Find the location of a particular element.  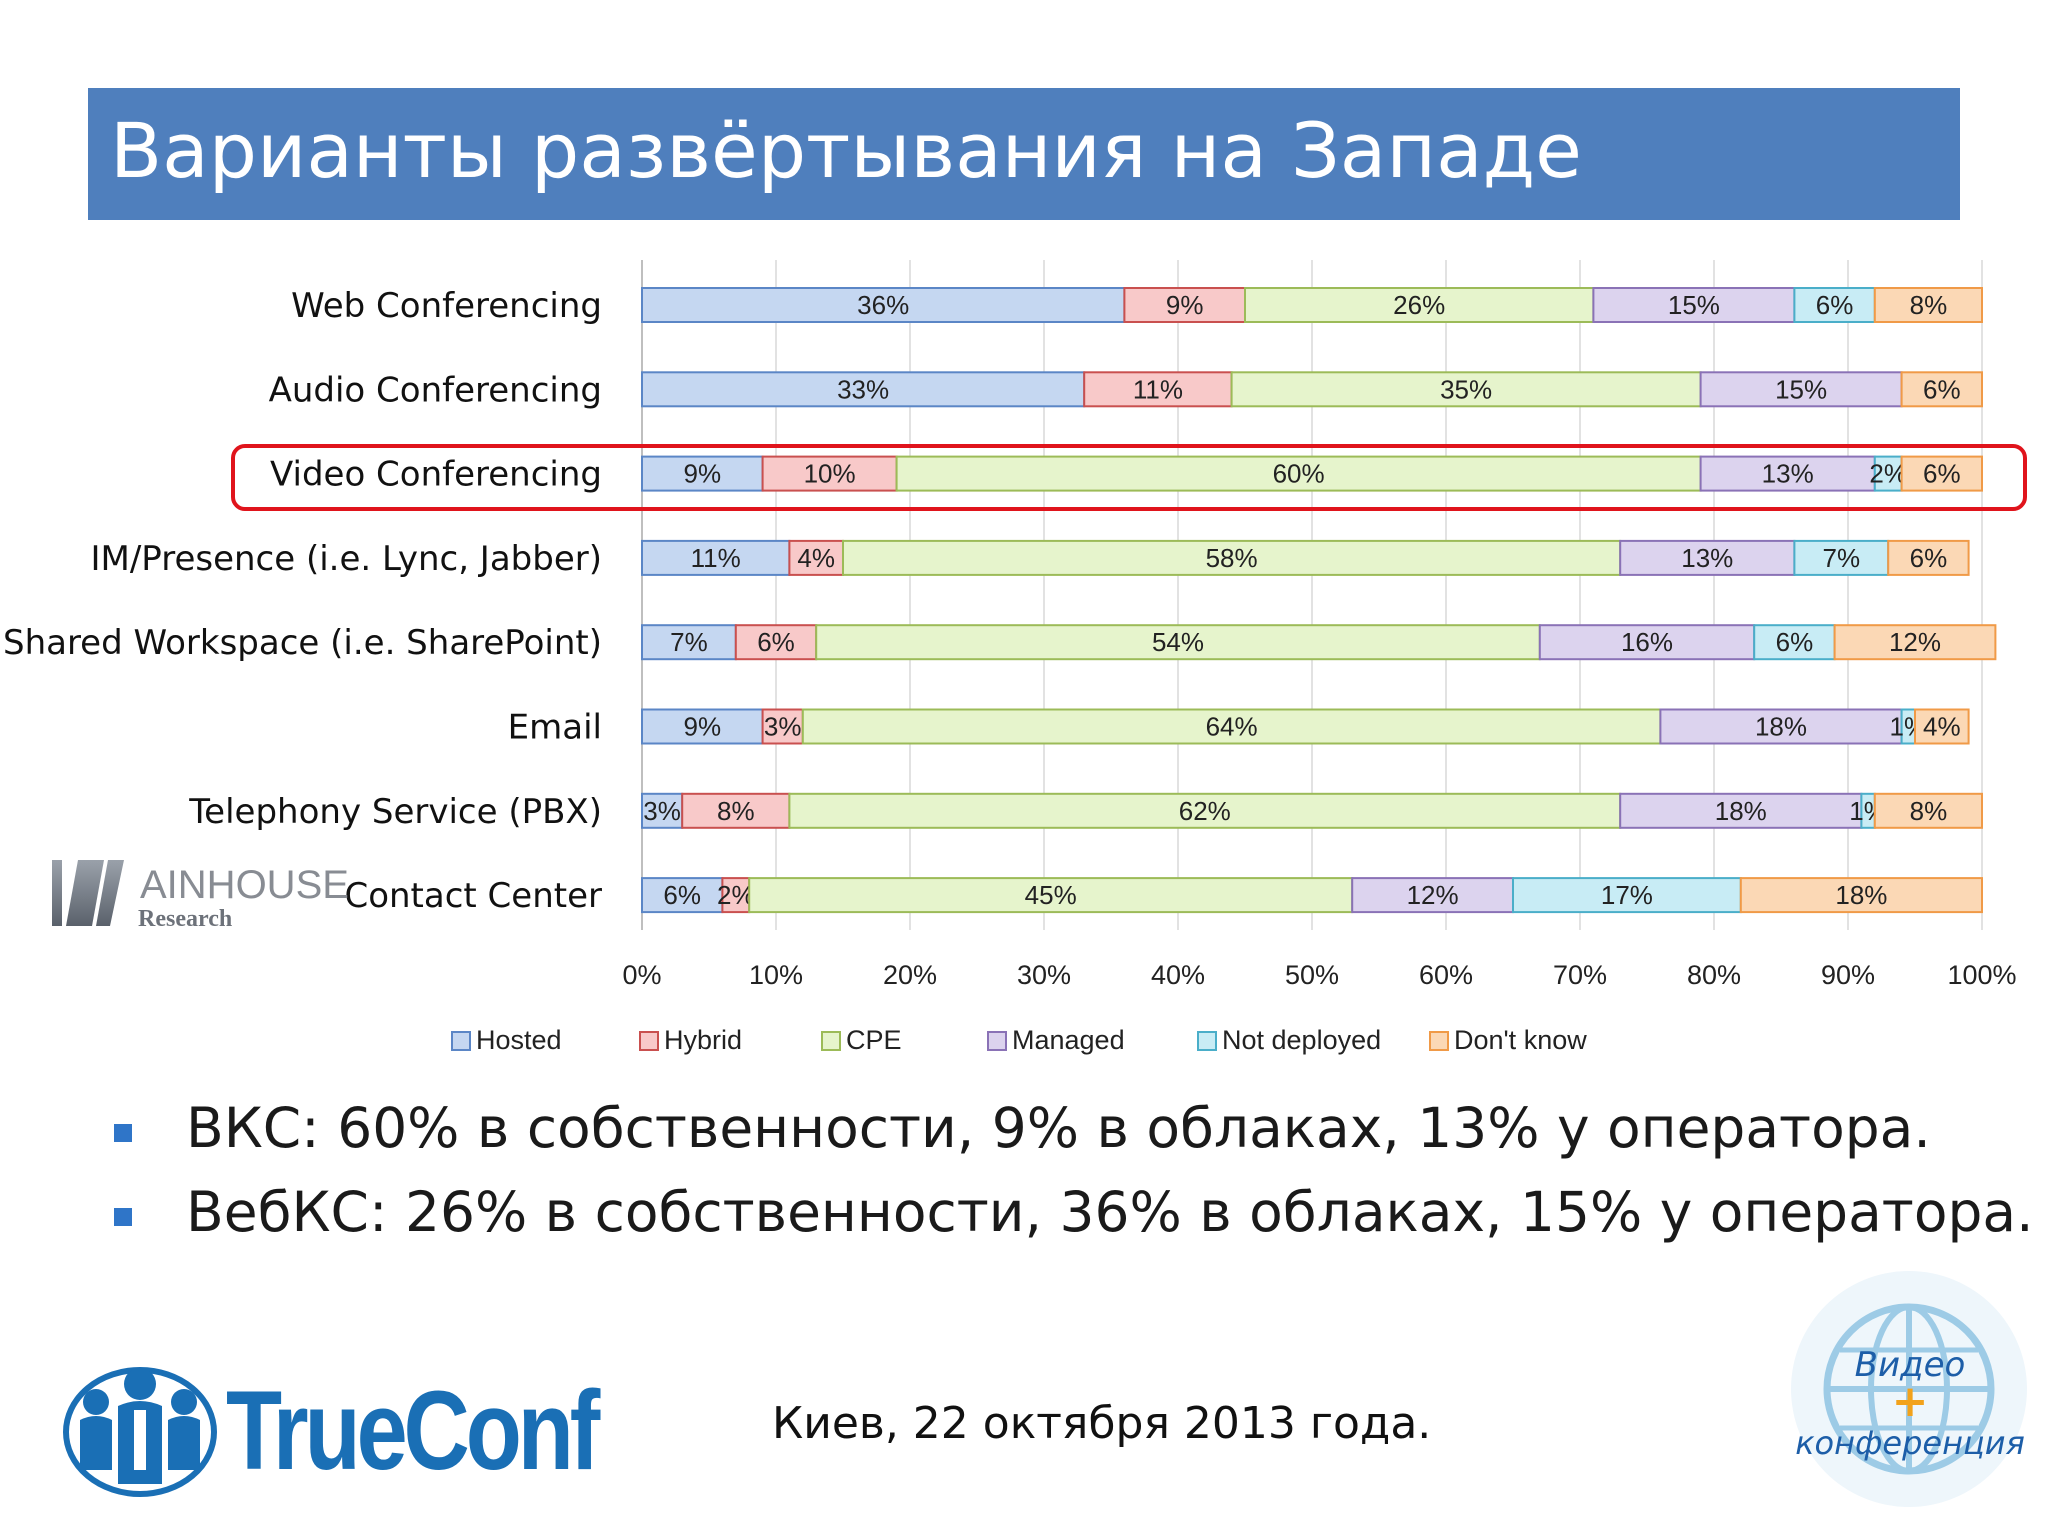

legend-label: Hybrid is located at coordinates (703, 1040).